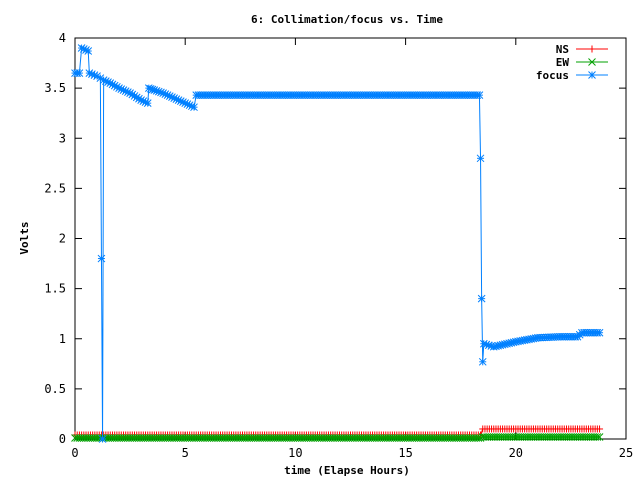  I want to click on y-tick-label-4: 2, so click(62, 239).